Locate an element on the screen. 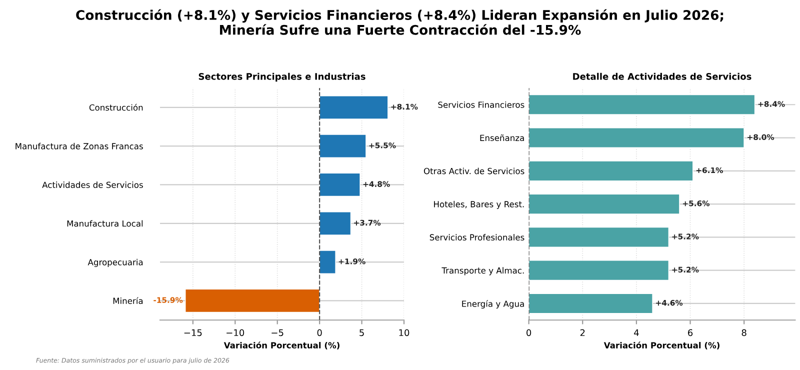 Image resolution: width=800 pixels, height=370 pixels. y-tick-label: Hoteles, Bares y Rest. is located at coordinates (479, 204).